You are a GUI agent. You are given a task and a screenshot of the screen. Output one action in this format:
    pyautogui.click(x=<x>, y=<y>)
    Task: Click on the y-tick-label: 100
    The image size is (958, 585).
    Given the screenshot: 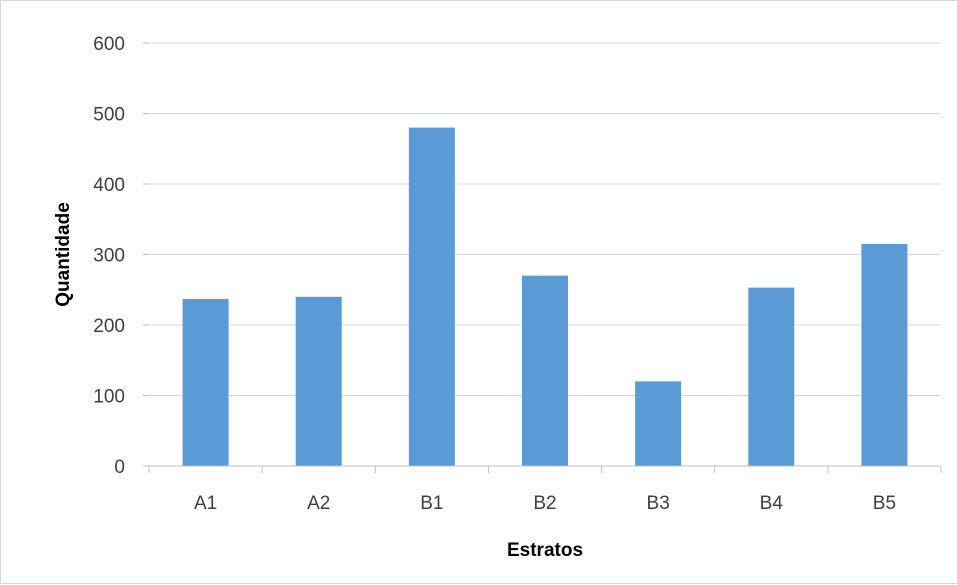 What is the action you would take?
    pyautogui.click(x=109, y=397)
    